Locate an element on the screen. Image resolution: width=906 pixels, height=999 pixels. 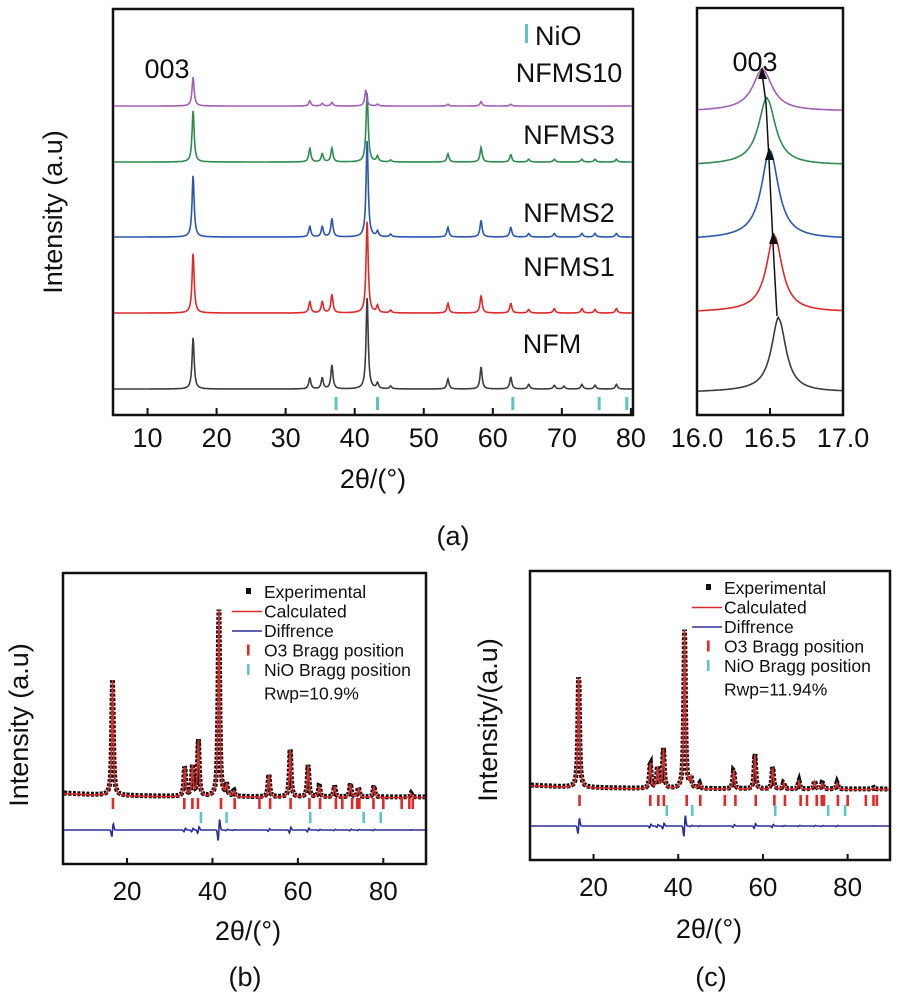
panel-c-x-label: 2θ/(°) is located at coordinates (709, 929).